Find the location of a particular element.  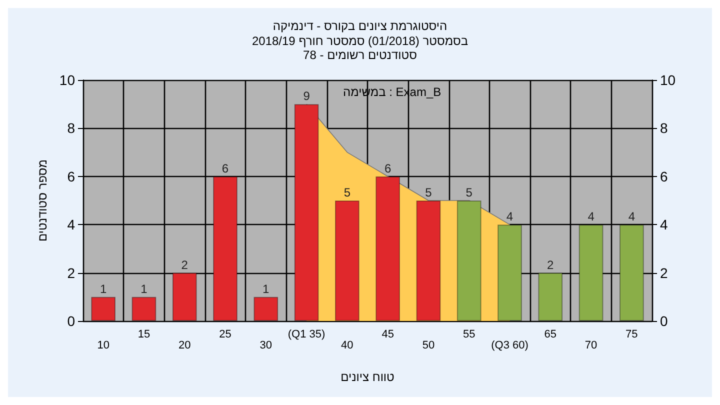

x-tick-label: 10 is located at coordinates (103, 346).